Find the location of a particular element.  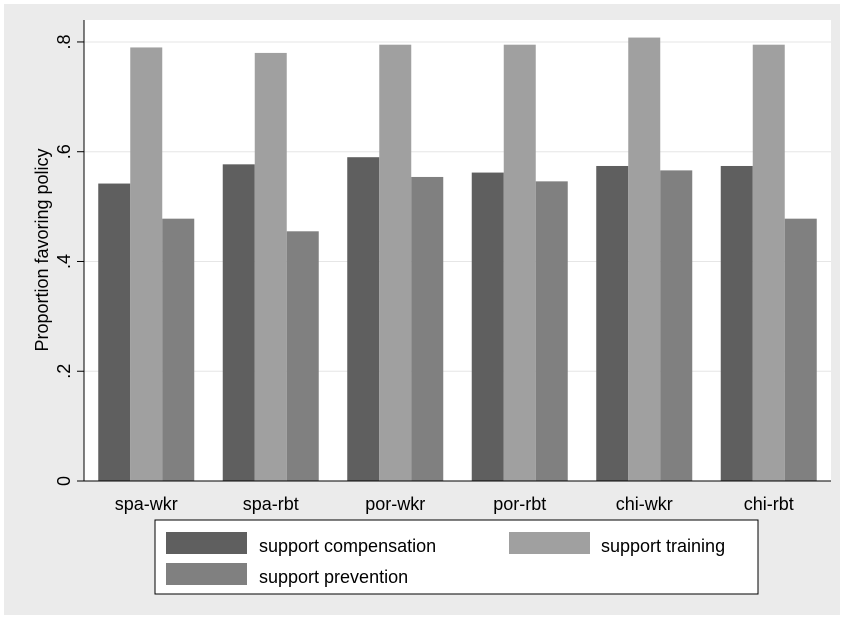

x-tick-label: por-rbt is located at coordinates (519, 504).